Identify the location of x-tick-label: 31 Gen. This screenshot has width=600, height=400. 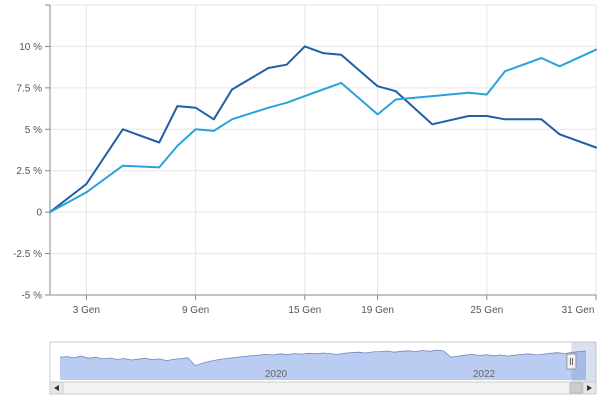
(578, 310).